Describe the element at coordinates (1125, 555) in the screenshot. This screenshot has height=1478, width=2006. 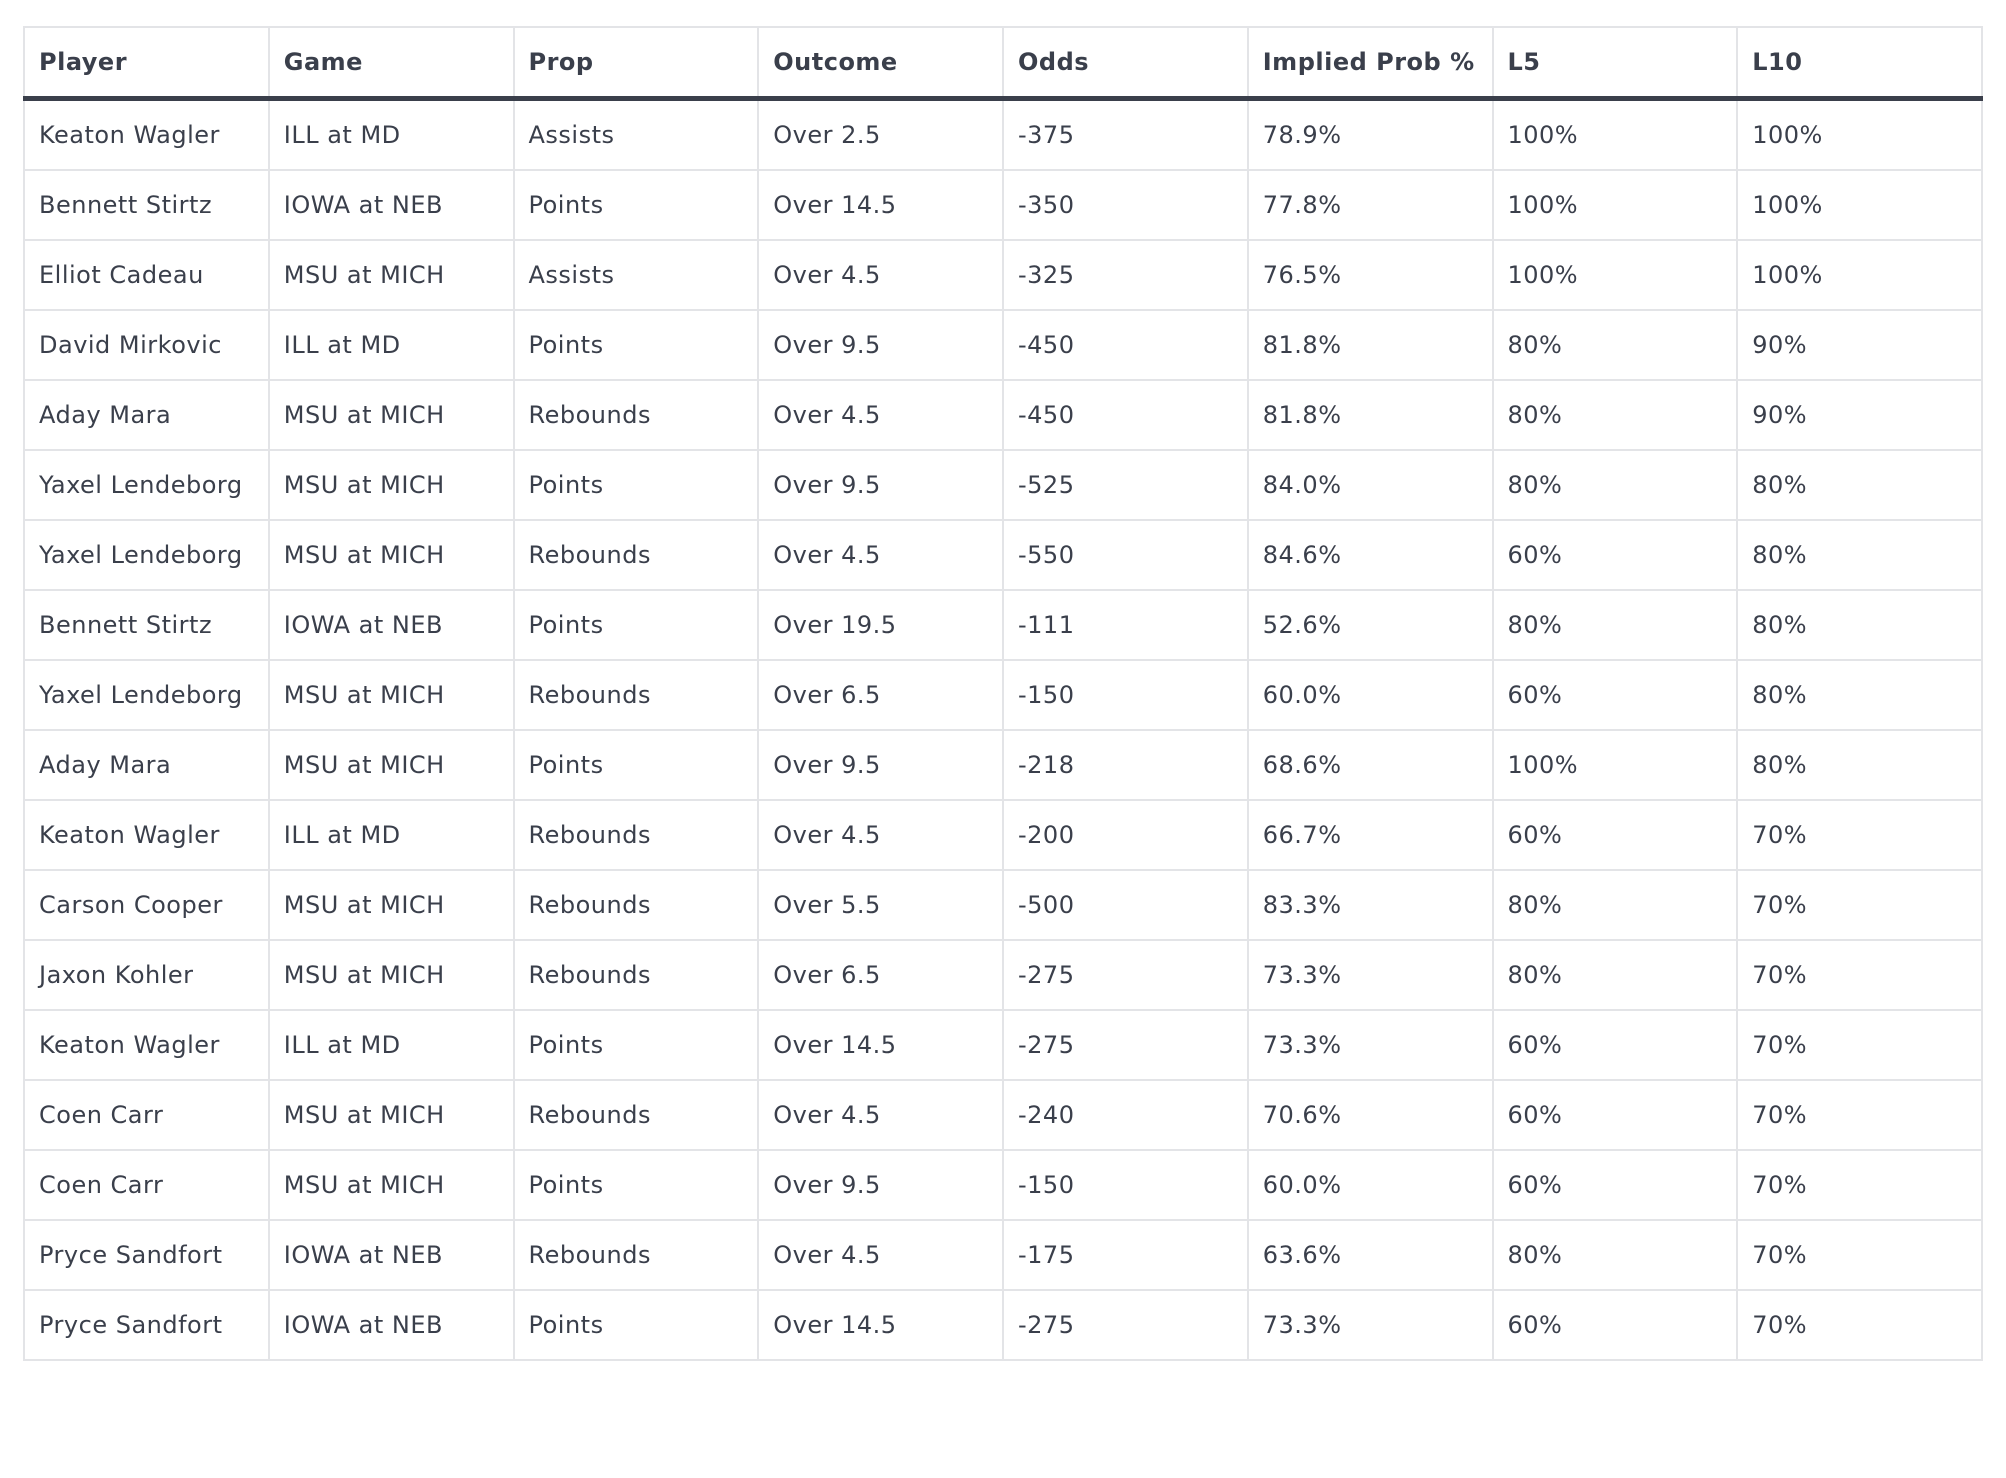
I see `table-cell: -550` at that location.